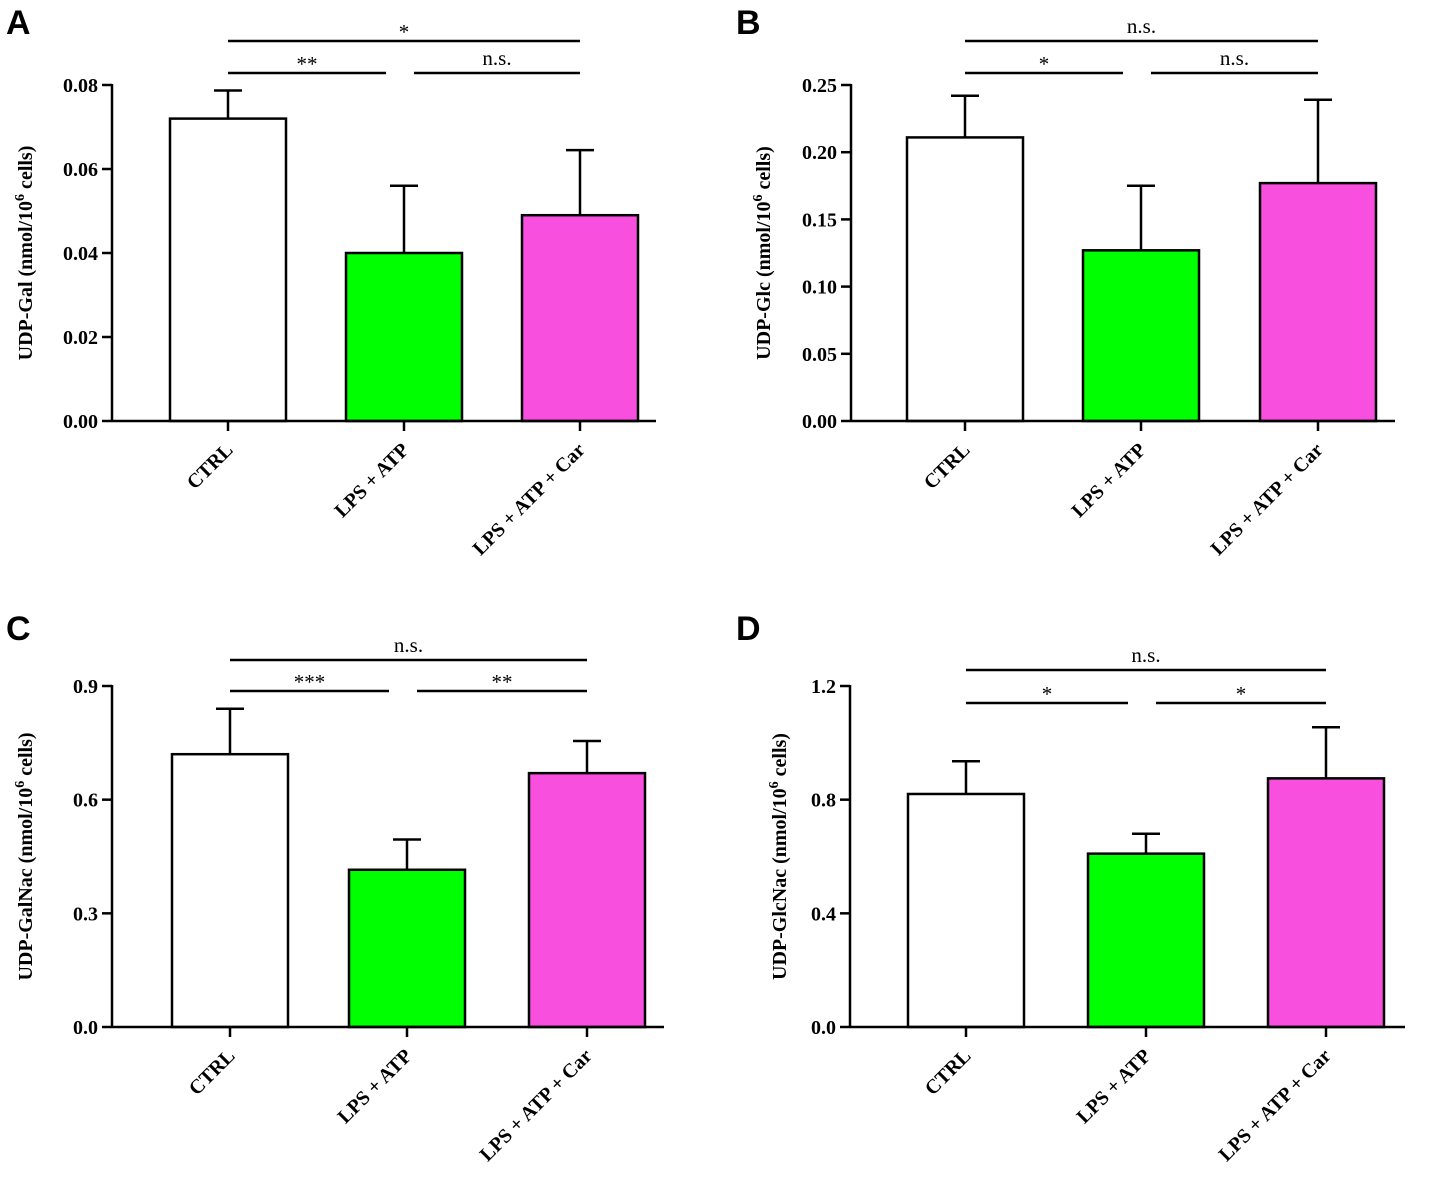  Describe the element at coordinates (26, 884) in the screenshot. I see `y-axis-label-main: UDP-GalNac (nmol/10` at that location.